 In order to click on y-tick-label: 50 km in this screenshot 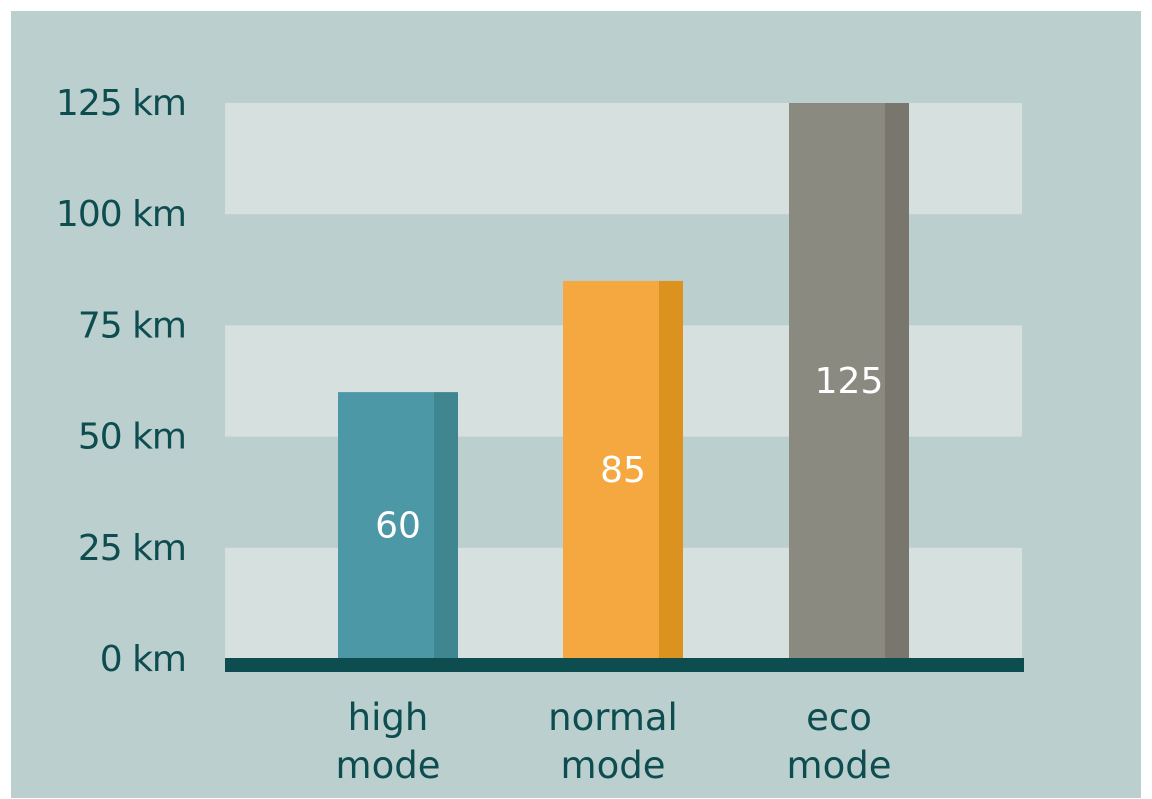, I will do `click(132, 437)`.